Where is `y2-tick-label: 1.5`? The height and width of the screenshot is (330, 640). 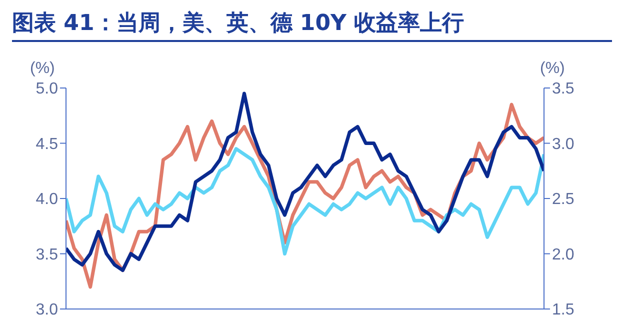 y2-tick-label: 1.5 is located at coordinates (563, 310).